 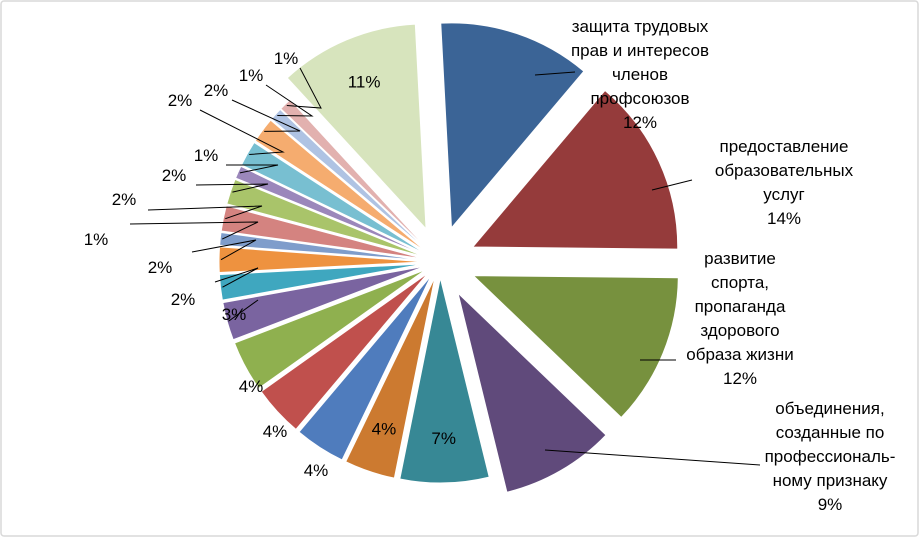 What do you see at coordinates (443, 438) in the screenshot?
I see `slice-label-4: 7%` at bounding box center [443, 438].